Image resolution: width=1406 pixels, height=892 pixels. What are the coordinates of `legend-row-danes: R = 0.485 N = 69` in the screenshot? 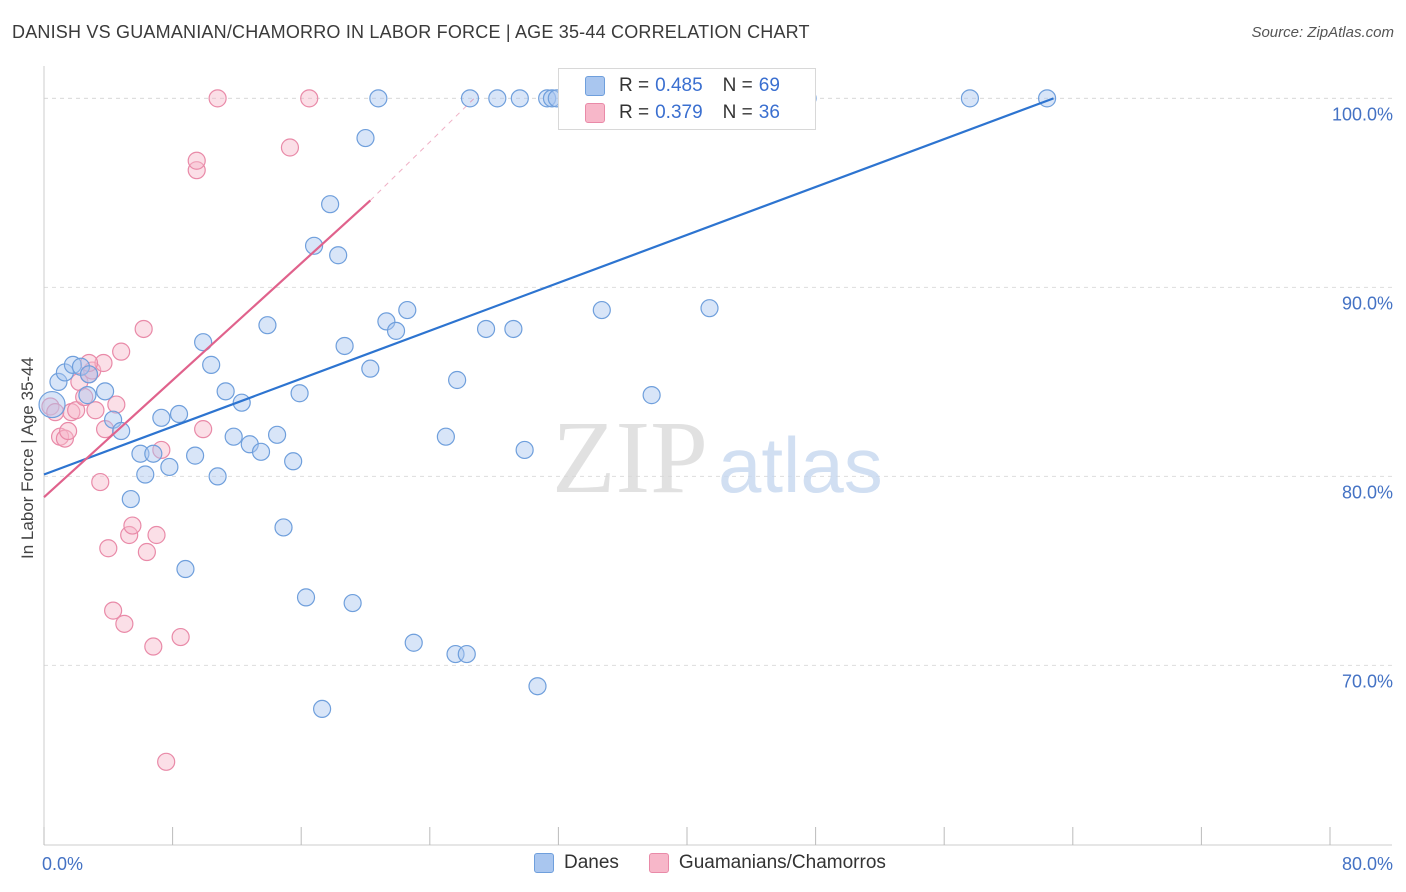 It's located at (682, 86).